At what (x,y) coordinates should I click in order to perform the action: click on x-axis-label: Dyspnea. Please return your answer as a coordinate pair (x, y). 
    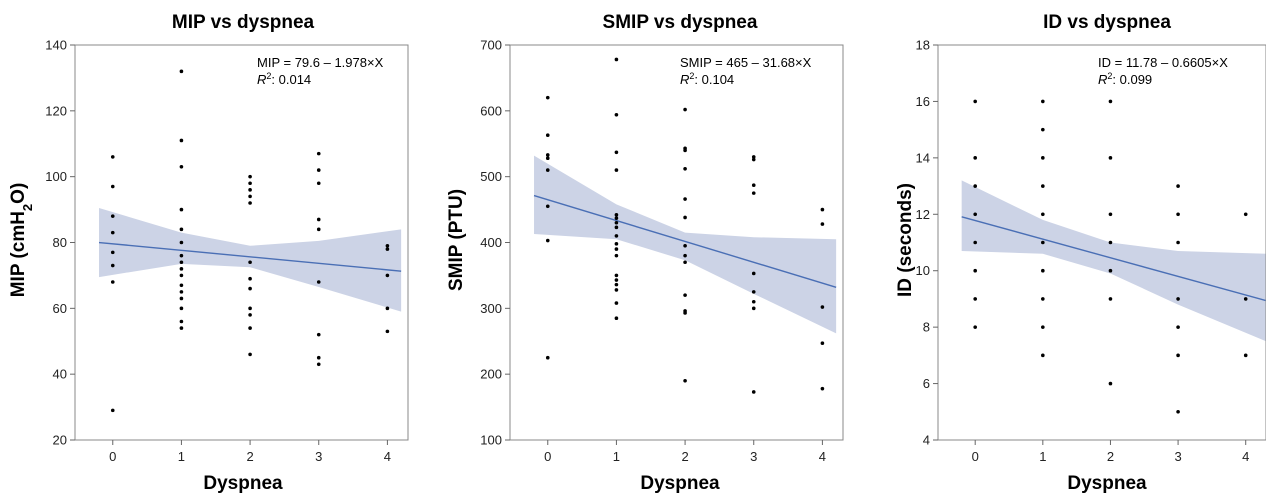
    Looking at the image, I should click on (243, 483).